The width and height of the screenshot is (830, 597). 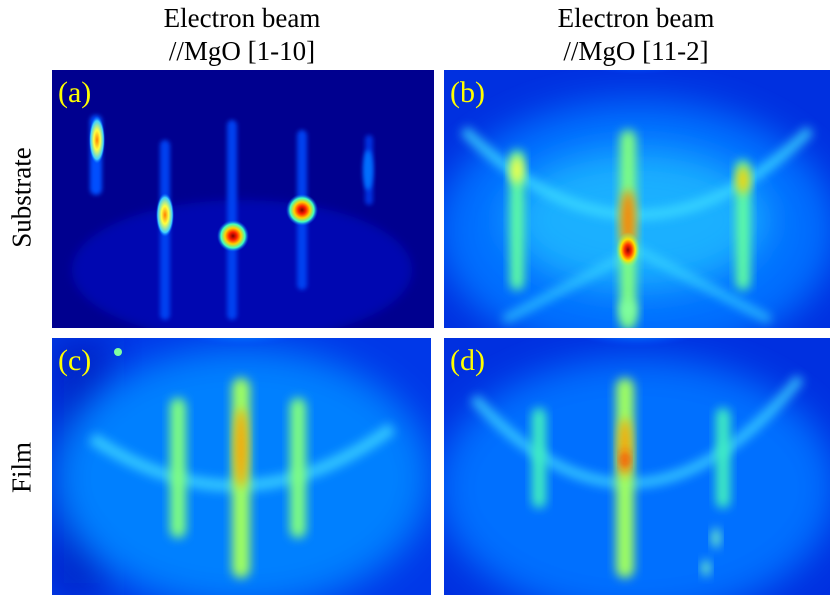 What do you see at coordinates (75, 92) in the screenshot?
I see `panel-label-a: (a)` at bounding box center [75, 92].